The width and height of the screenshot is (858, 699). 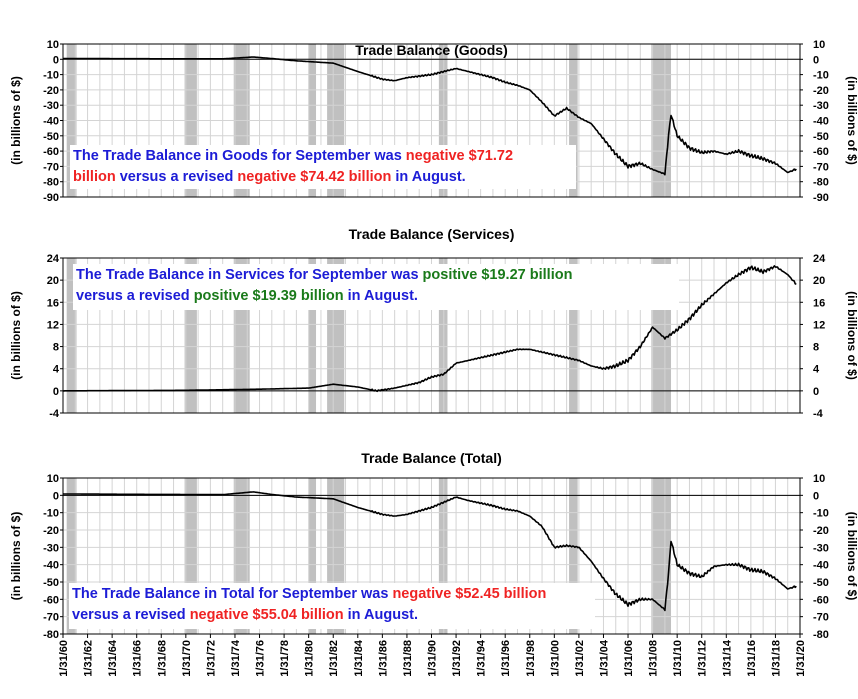 What do you see at coordinates (821, 76) in the screenshot?
I see `goods-ytick-right: -10` at bounding box center [821, 76].